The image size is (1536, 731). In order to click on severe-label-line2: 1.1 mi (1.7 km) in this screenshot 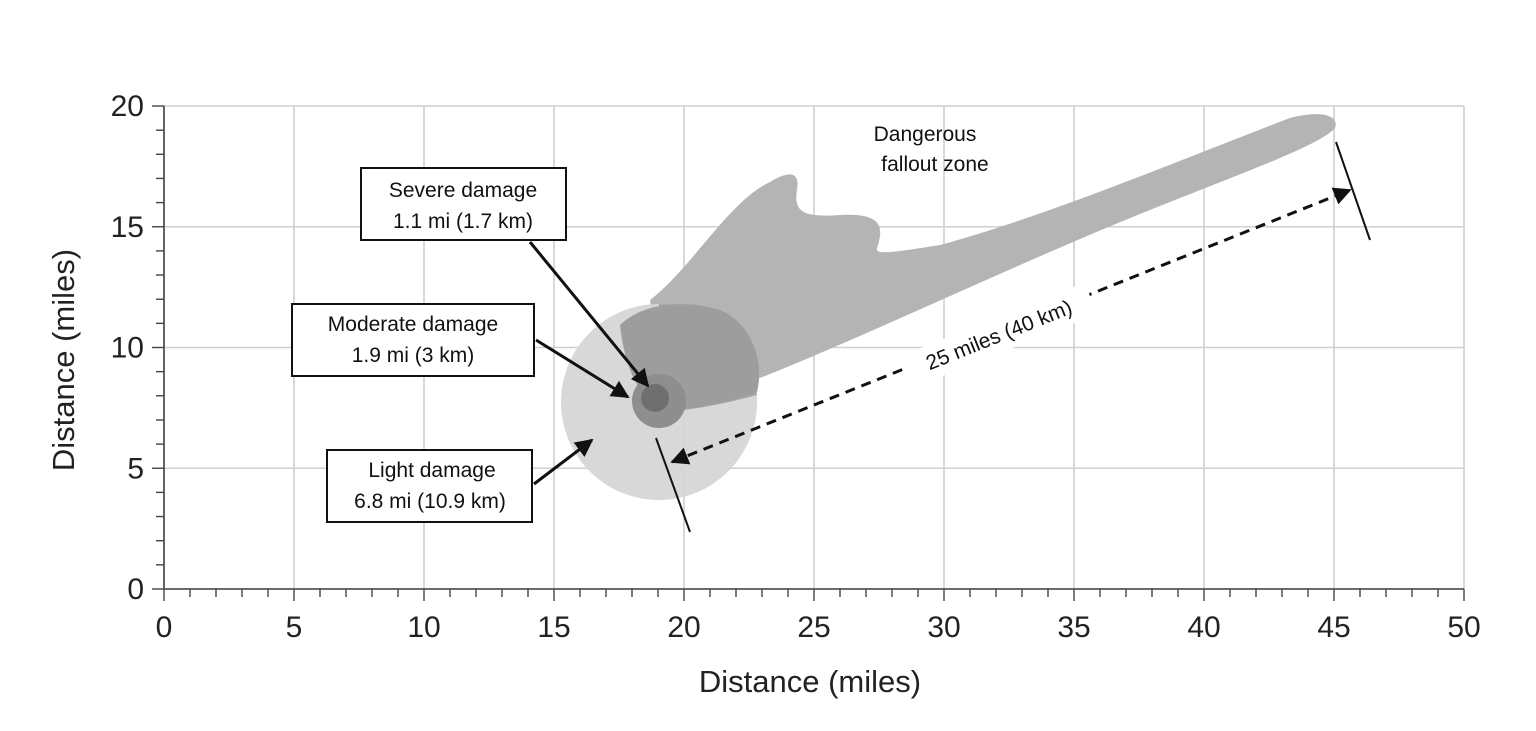, I will do `click(463, 221)`.